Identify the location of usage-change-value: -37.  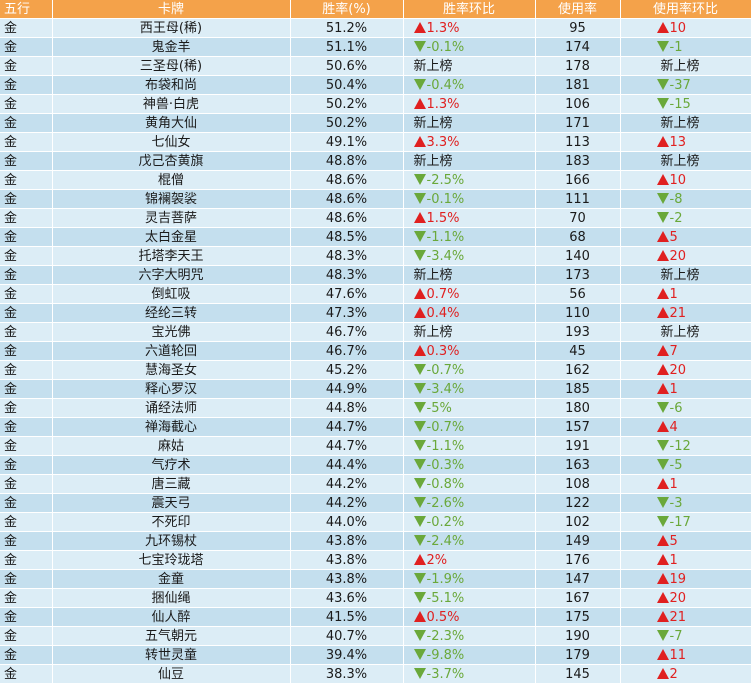
(680, 85).